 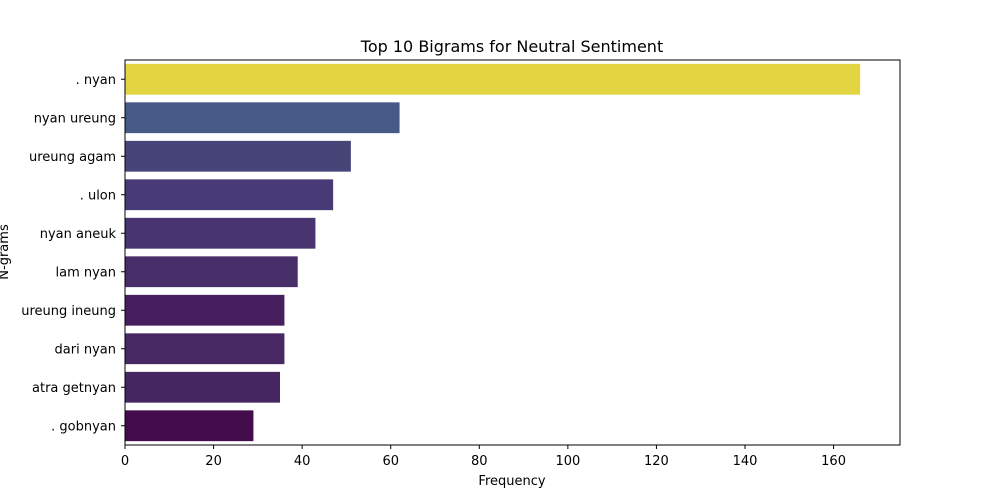 What do you see at coordinates (98, 195) in the screenshot?
I see `y-tick-label: . ulon` at bounding box center [98, 195].